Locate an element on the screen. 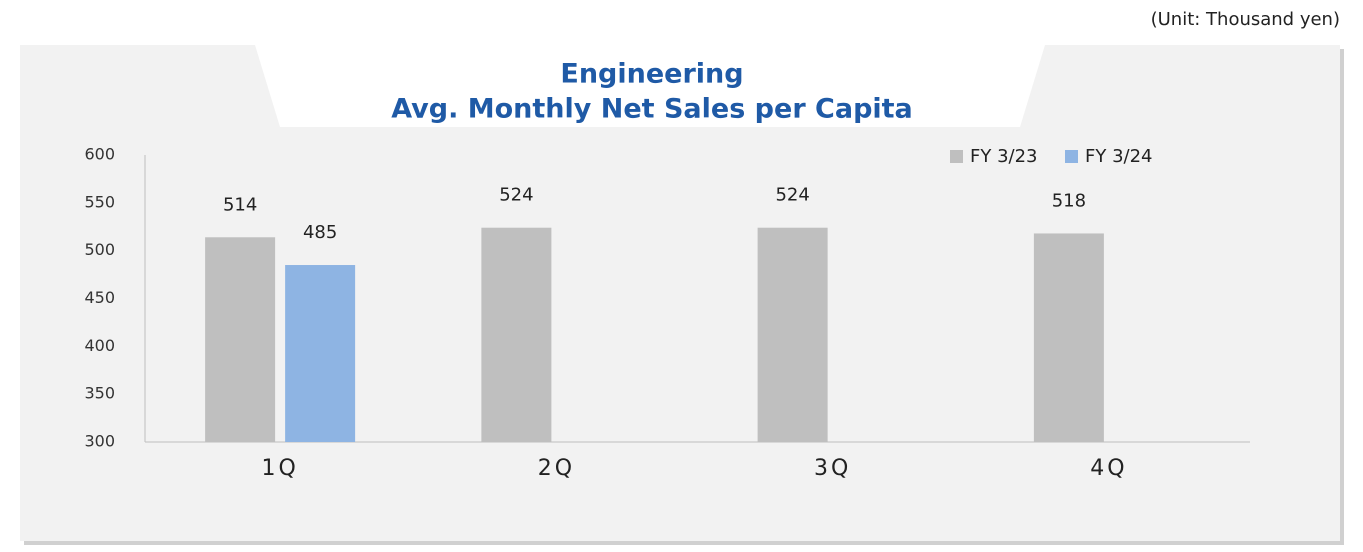  x-tick-label: 3Q is located at coordinates (832, 468).